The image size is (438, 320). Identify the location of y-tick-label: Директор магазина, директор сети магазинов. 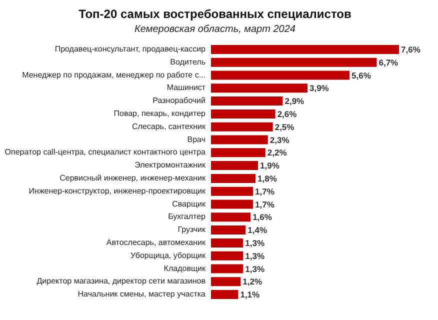
(121, 281).